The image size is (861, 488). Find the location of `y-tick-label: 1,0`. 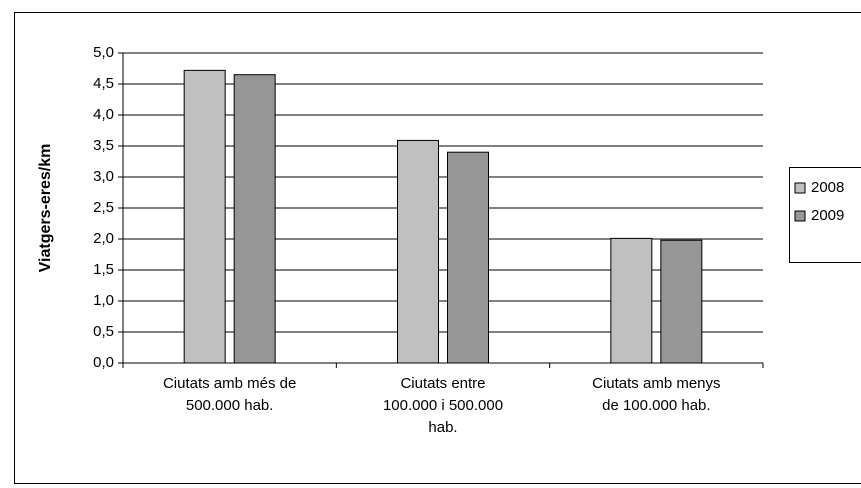

y-tick-label: 1,0 is located at coordinates (103, 300).